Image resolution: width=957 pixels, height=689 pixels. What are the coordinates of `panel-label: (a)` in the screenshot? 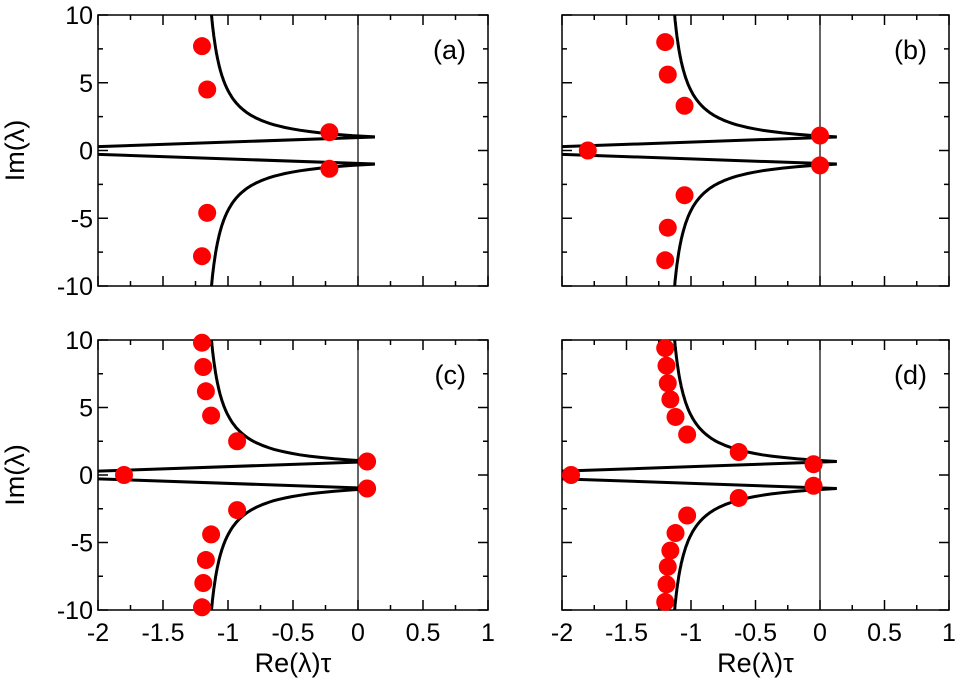 It's located at (449, 50).